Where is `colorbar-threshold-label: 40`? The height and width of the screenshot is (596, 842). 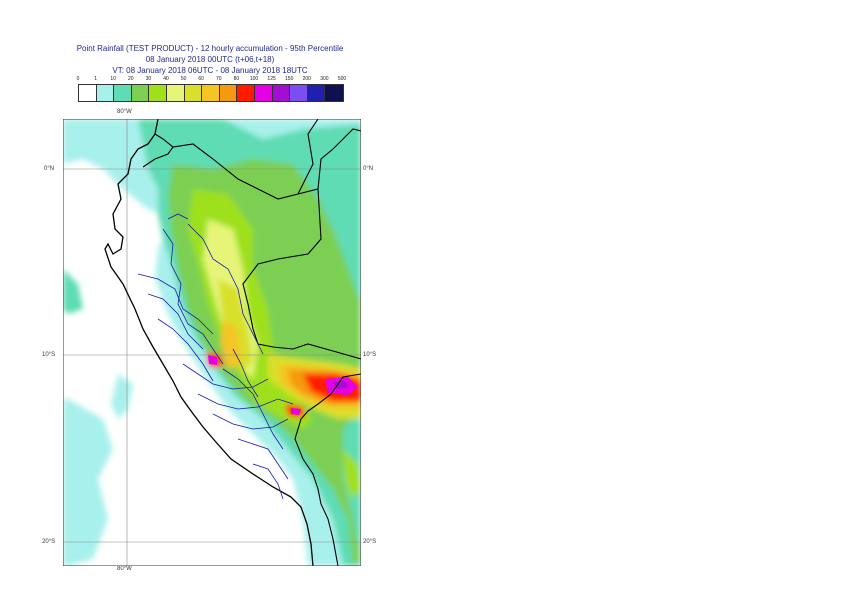 colorbar-threshold-label: 40 is located at coordinates (166, 79).